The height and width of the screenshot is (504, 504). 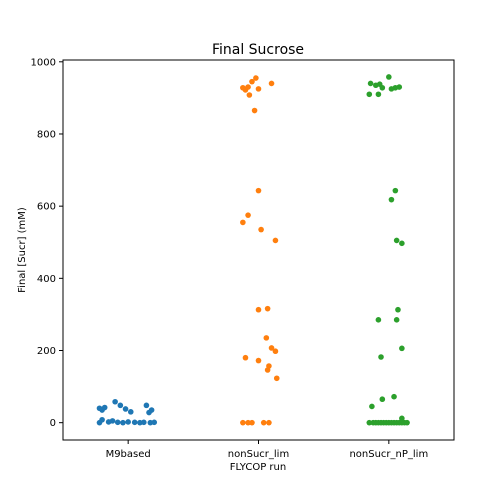 What do you see at coordinates (128, 454) in the screenshot?
I see `x-tick-label: M9based` at bounding box center [128, 454].